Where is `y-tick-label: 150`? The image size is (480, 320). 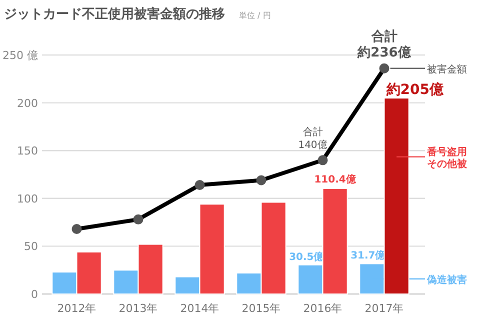
y-tick-label: 150 is located at coordinates (27, 151).